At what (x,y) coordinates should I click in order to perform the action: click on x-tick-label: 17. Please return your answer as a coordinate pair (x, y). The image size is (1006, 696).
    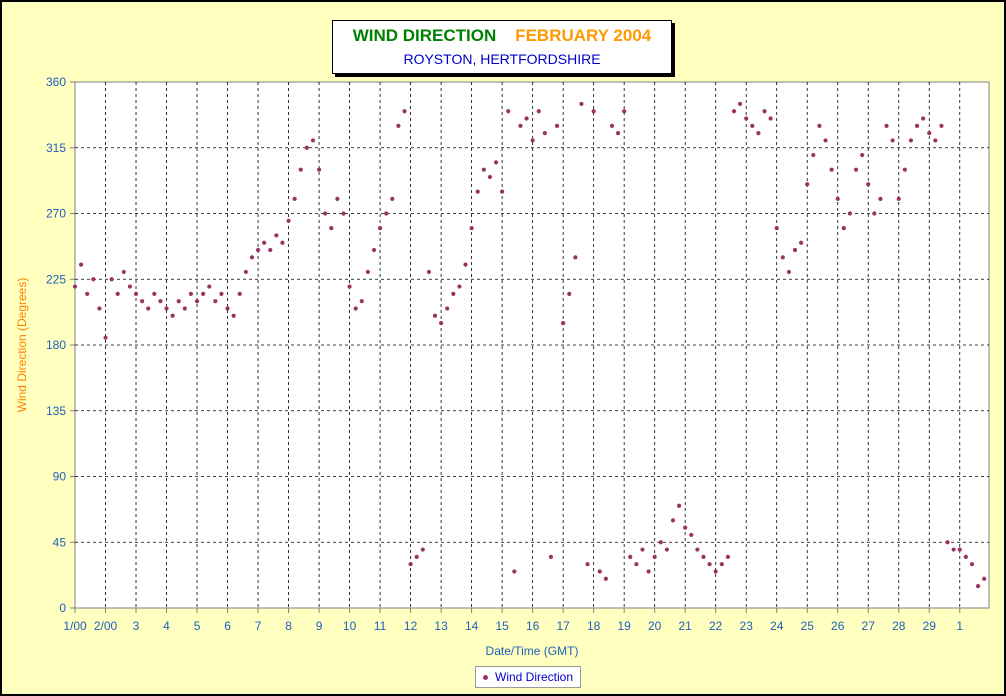
    Looking at the image, I should click on (563, 626).